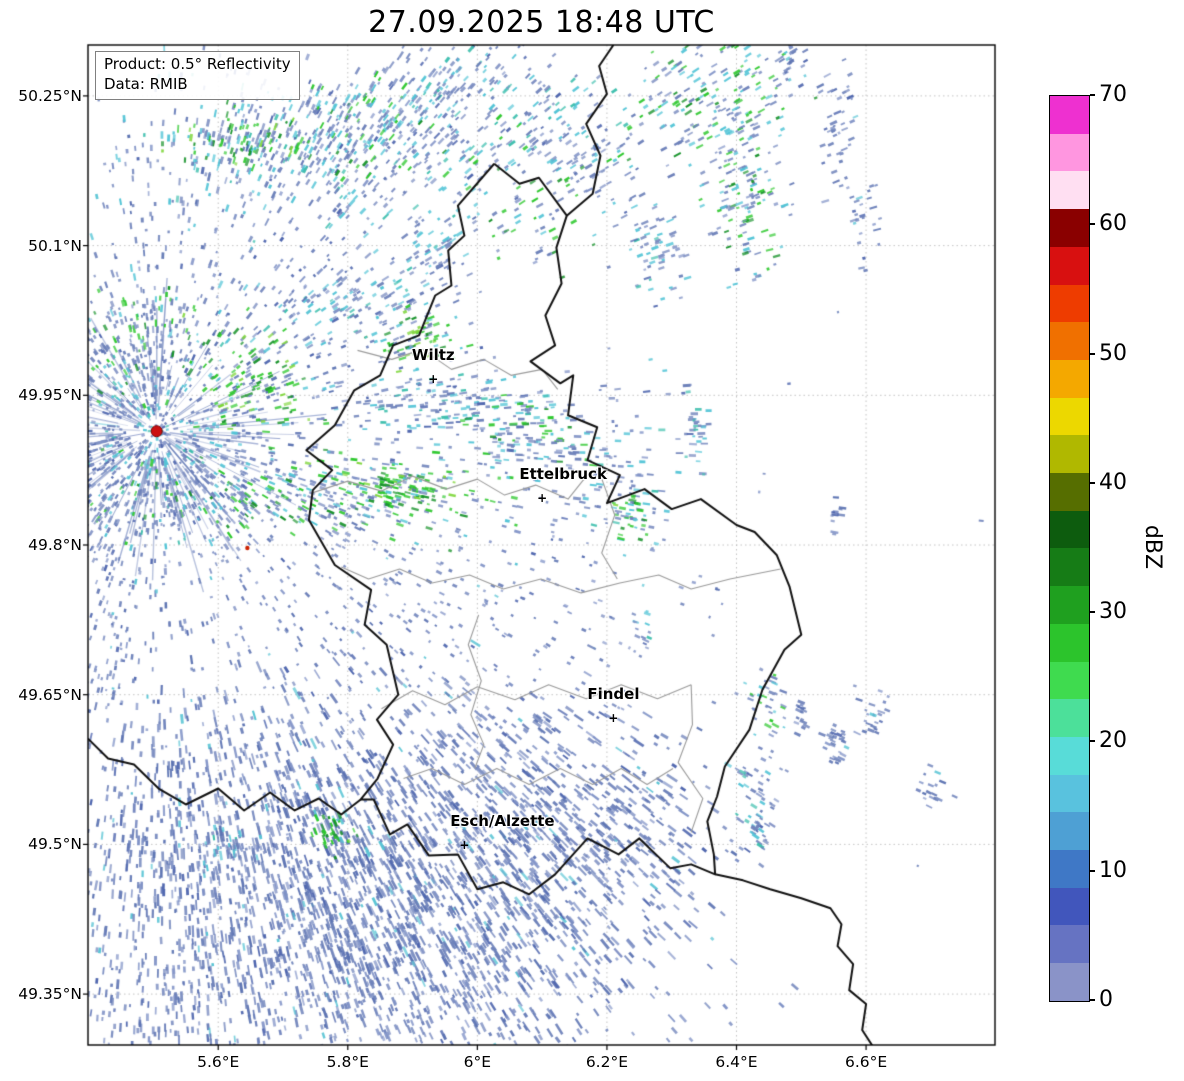  Describe the element at coordinates (146, 83) in the screenshot. I see `data-source-line: Data: RMIB` at that location.